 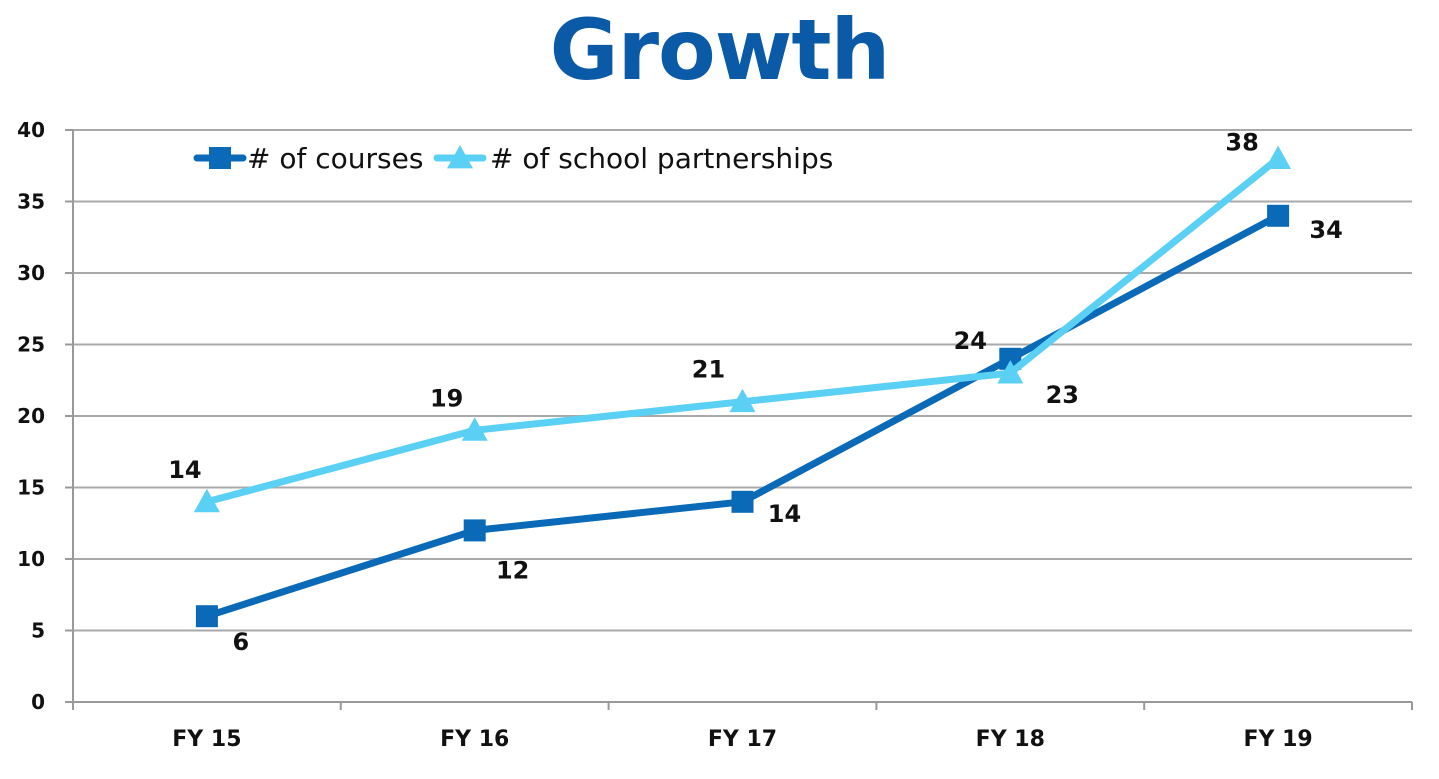 I want to click on x-tick-label: FY 17, so click(x=742, y=739).